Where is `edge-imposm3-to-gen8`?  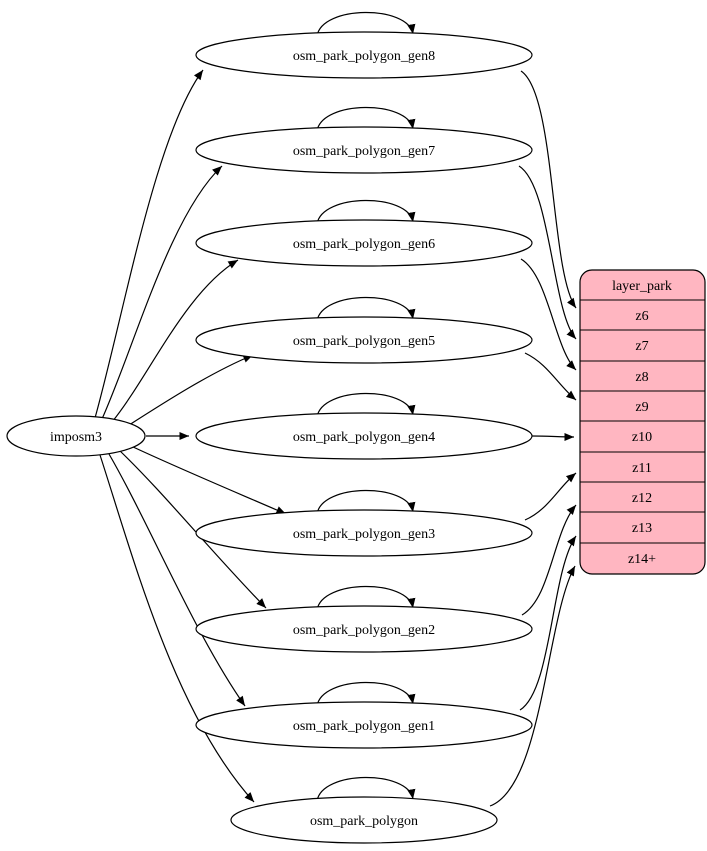 edge-imposm3-to-gen8 is located at coordinates (149, 244).